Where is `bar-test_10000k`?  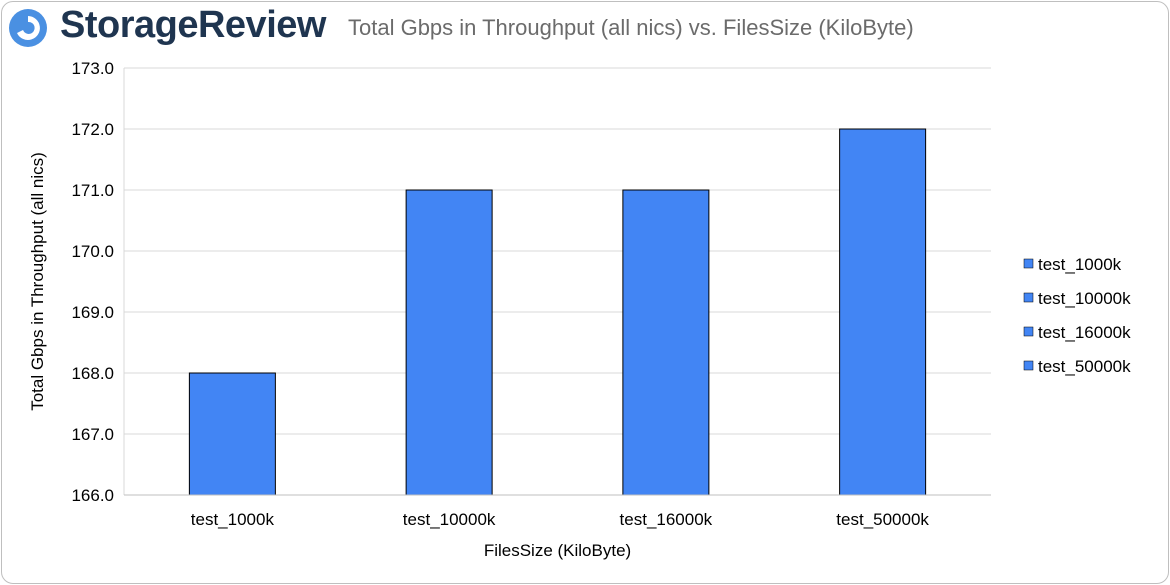 bar-test_10000k is located at coordinates (449, 342).